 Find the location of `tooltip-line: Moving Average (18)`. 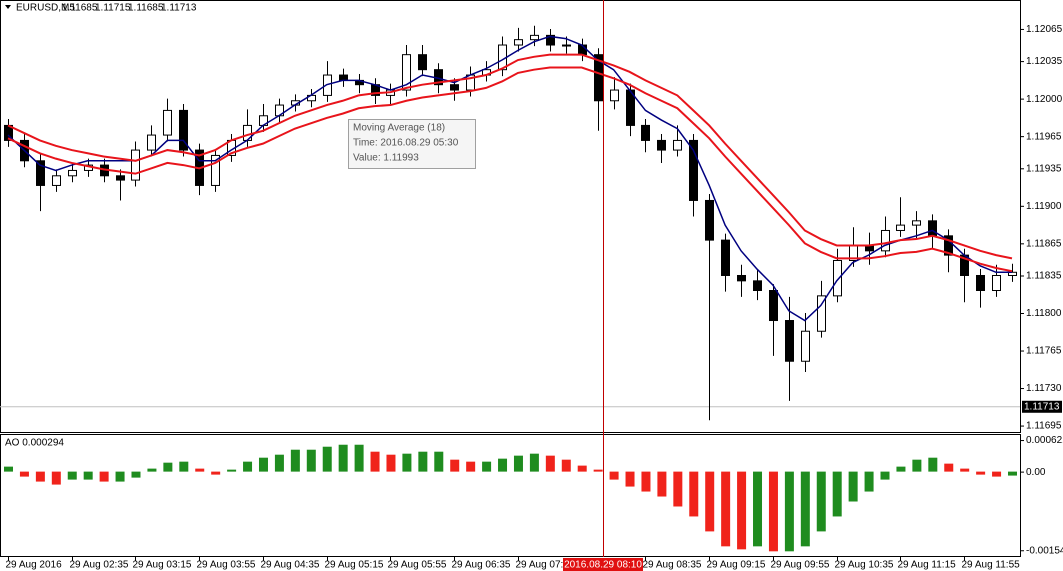

tooltip-line: Moving Average (18) is located at coordinates (399, 128).